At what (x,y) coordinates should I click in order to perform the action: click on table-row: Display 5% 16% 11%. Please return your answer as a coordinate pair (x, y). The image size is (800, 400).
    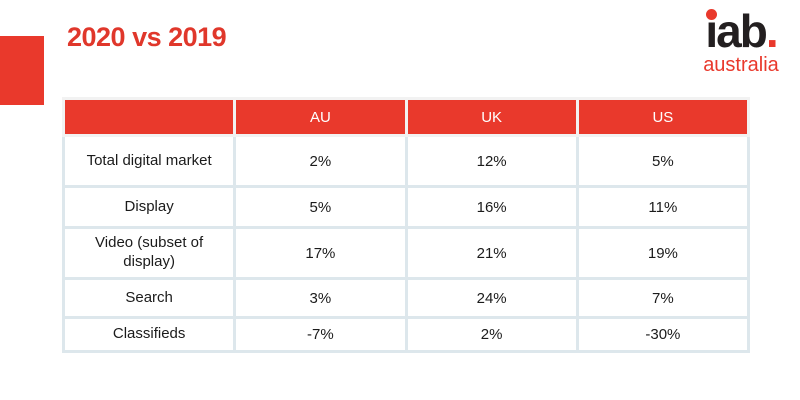
    Looking at the image, I should click on (406, 207).